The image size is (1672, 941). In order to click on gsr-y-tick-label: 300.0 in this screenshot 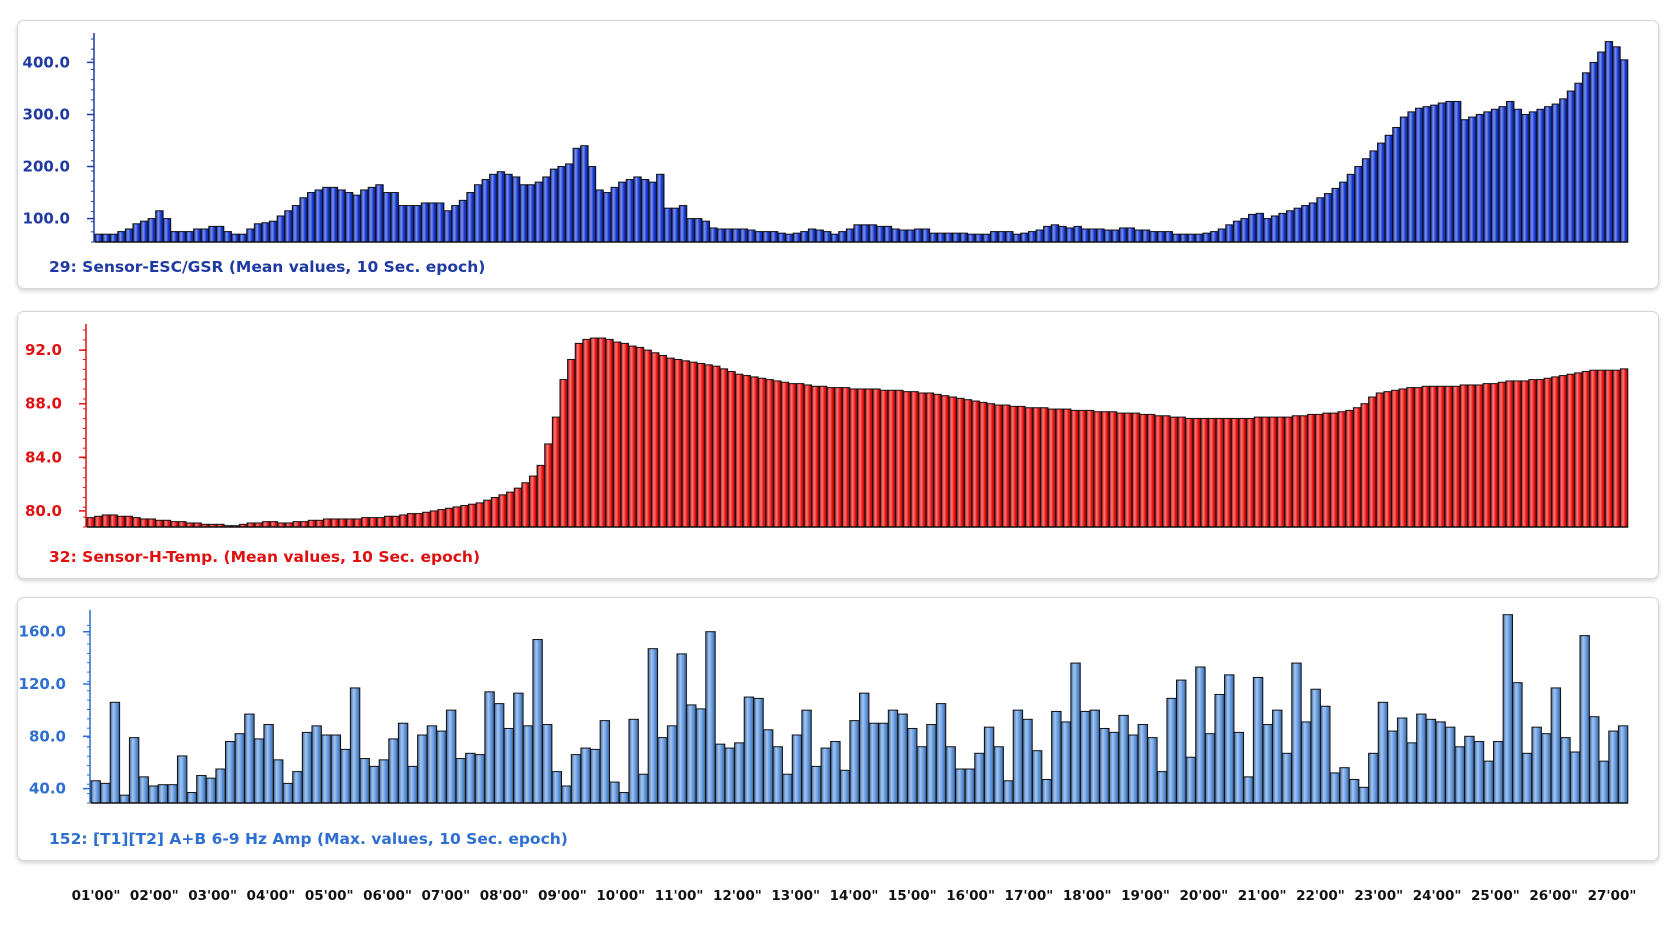, I will do `click(46, 114)`.